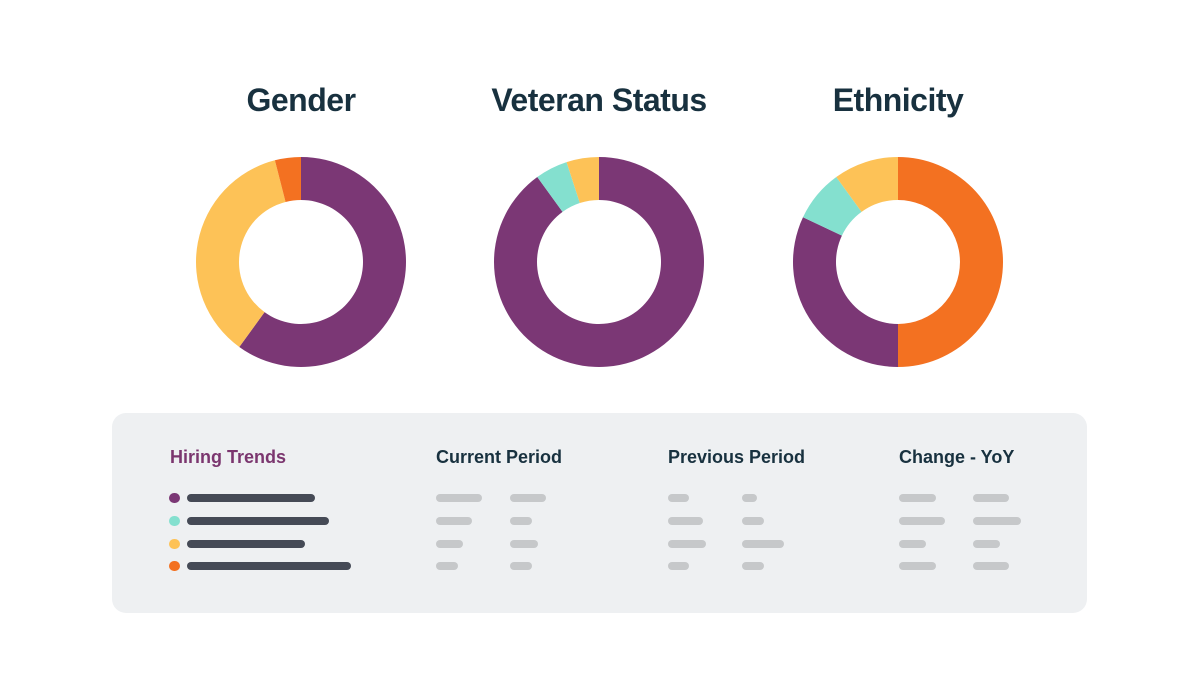 The width and height of the screenshot is (1200, 700). I want to click on donut-chart-gender, so click(301, 262).